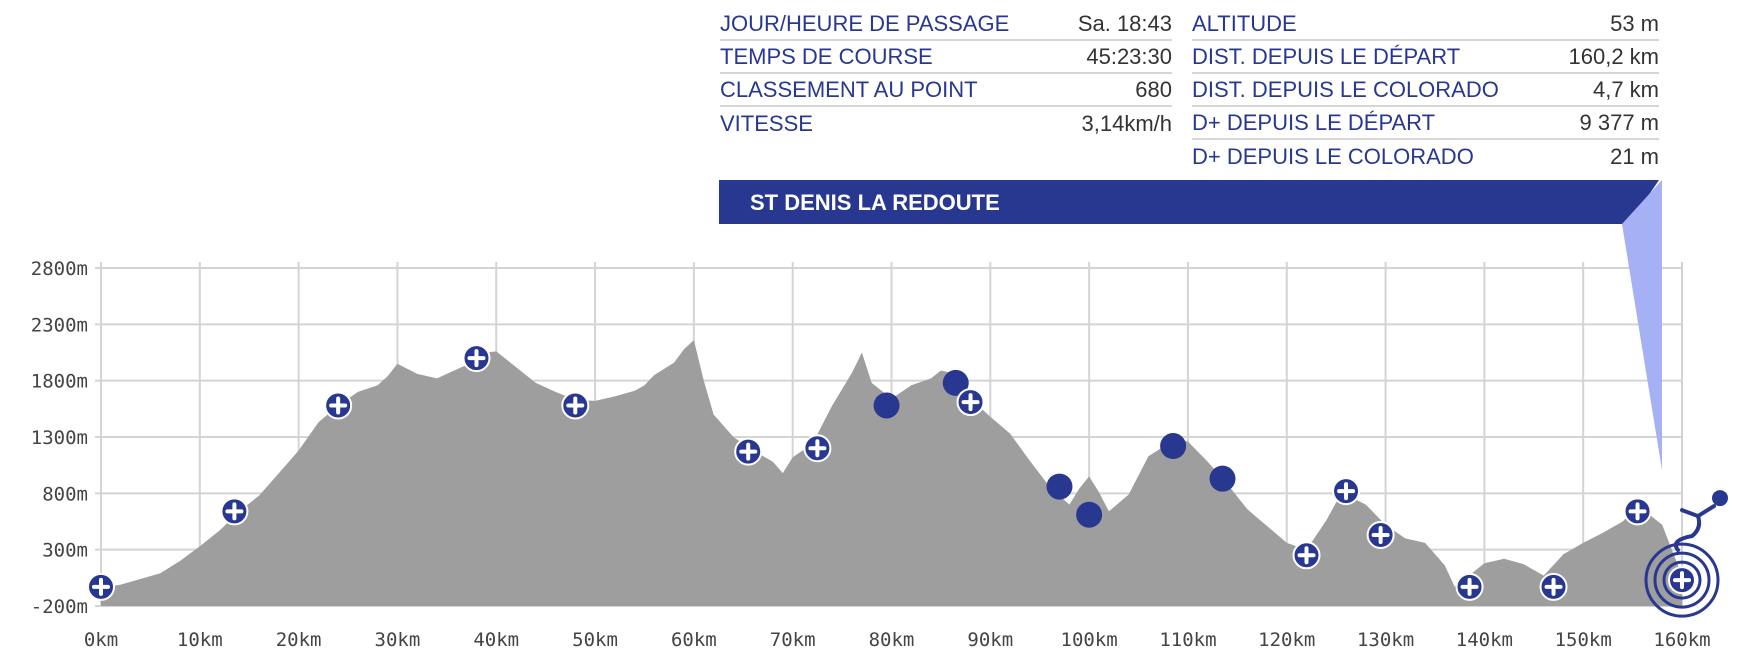 This screenshot has height=662, width=1742. I want to click on info-row: TEMPS DE COURSE 45:23:30, so click(946, 57).